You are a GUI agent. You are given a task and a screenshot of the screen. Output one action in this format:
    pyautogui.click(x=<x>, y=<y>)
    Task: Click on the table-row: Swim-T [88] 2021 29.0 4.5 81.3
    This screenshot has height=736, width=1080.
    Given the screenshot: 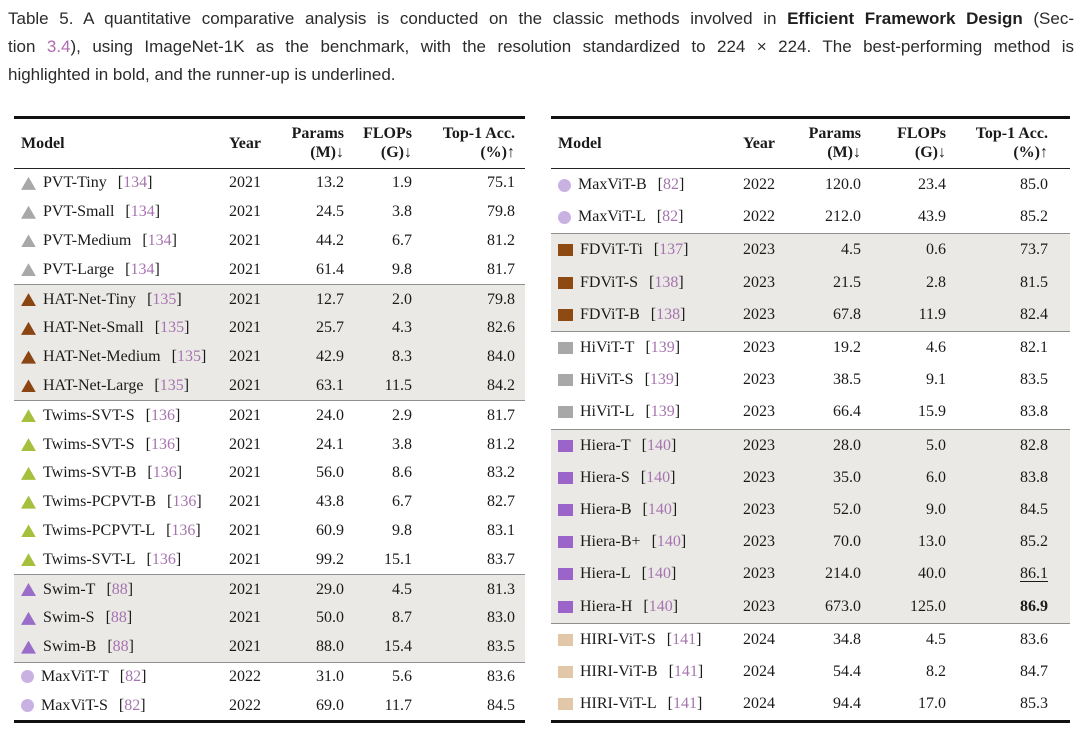 What is the action you would take?
    pyautogui.click(x=269, y=589)
    